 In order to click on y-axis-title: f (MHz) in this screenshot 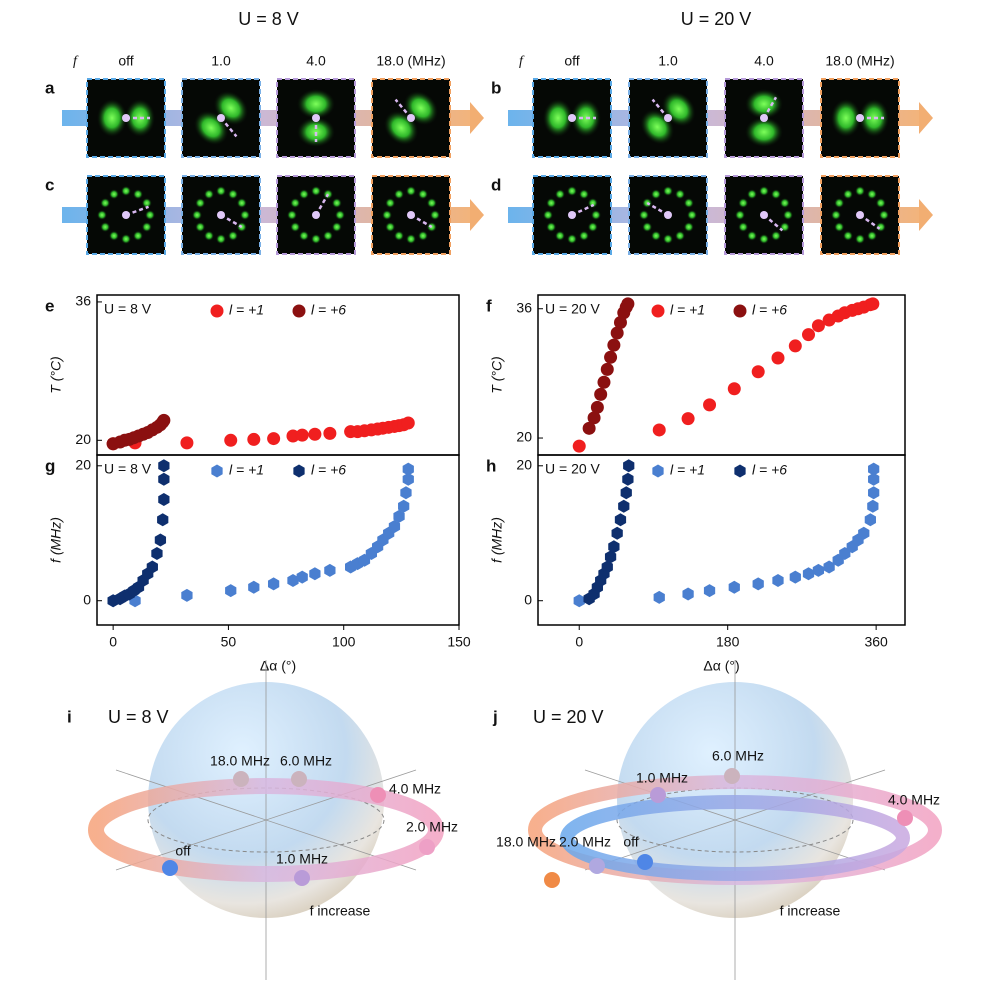, I will do `click(497, 540)`.